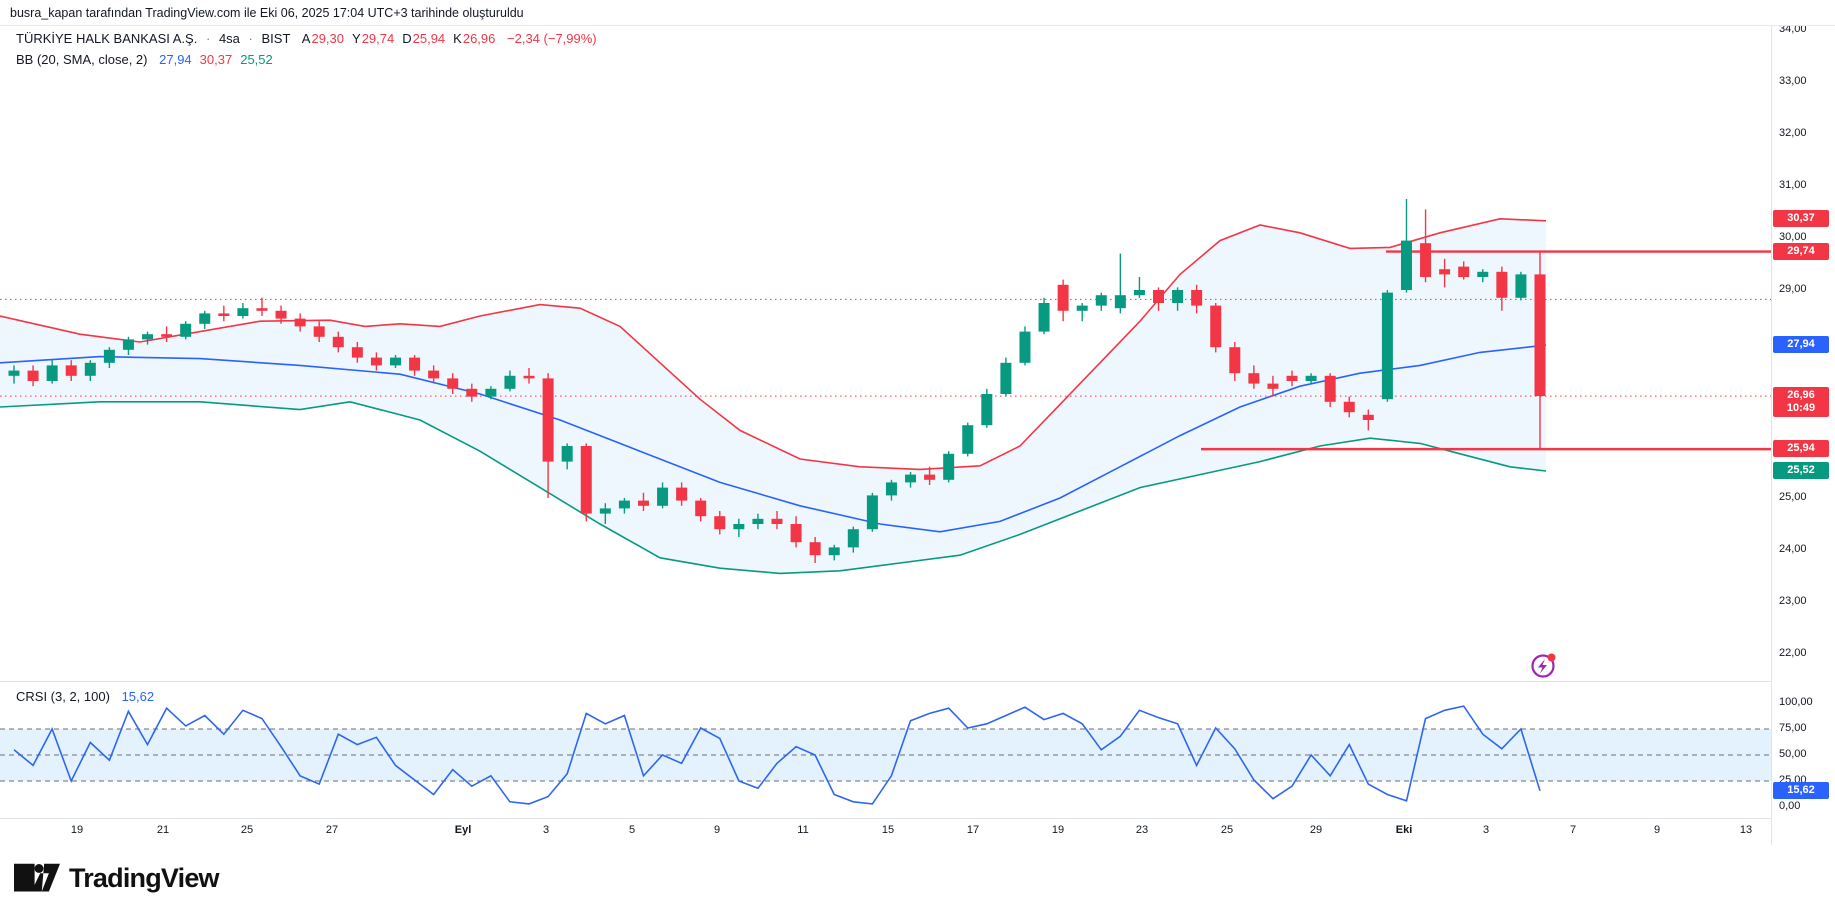  What do you see at coordinates (1803, 435) in the screenshot?
I see `price-axis` at bounding box center [1803, 435].